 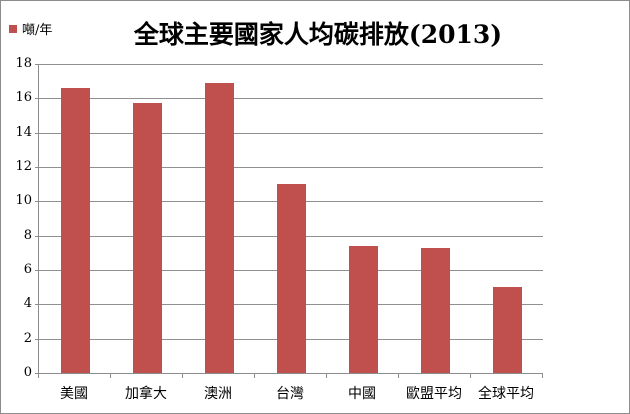 What do you see at coordinates (146, 394) in the screenshot?
I see `x-axis-label-加拿大: 加拿大` at bounding box center [146, 394].